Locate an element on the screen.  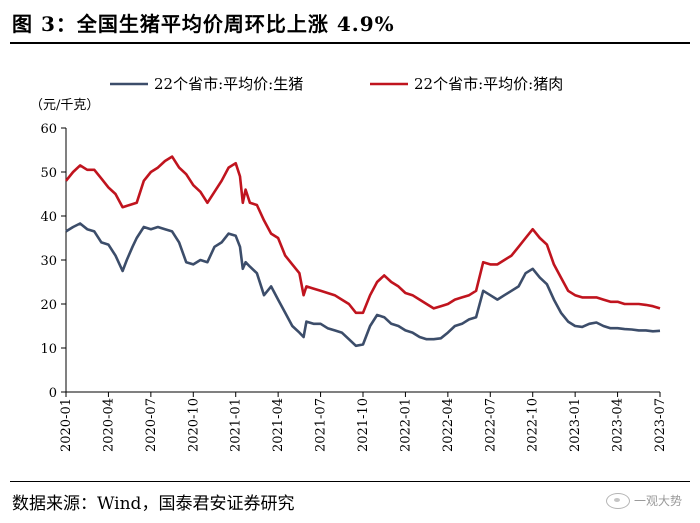
x-tick-label: 2021-10 is located at coordinates (363, 425).